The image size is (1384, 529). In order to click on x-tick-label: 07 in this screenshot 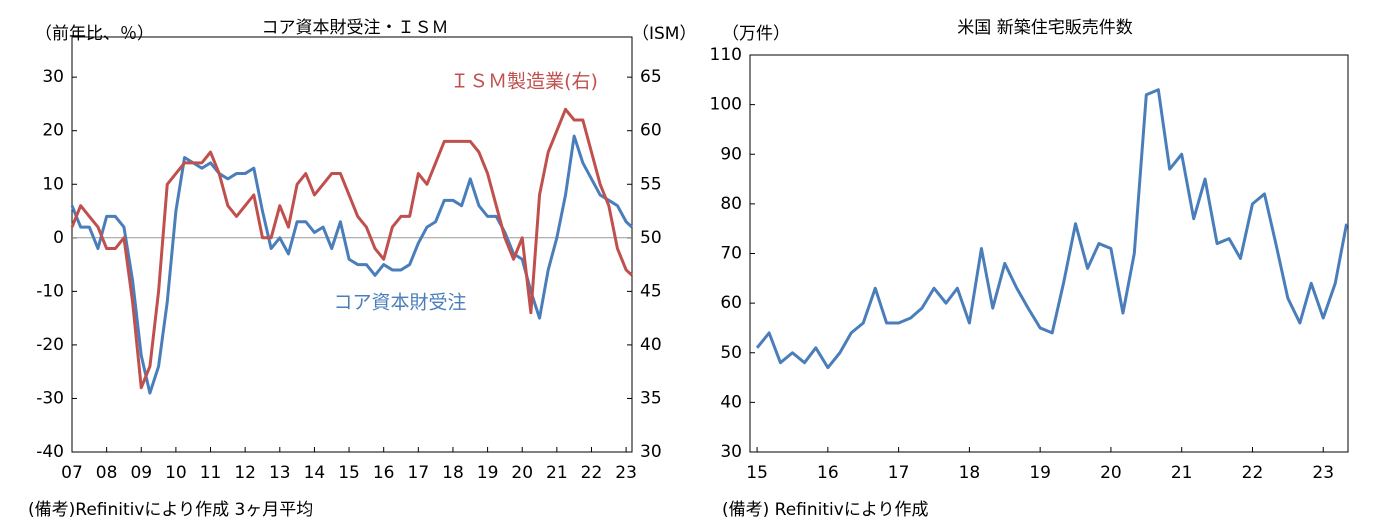, I will do `click(72, 473)`.